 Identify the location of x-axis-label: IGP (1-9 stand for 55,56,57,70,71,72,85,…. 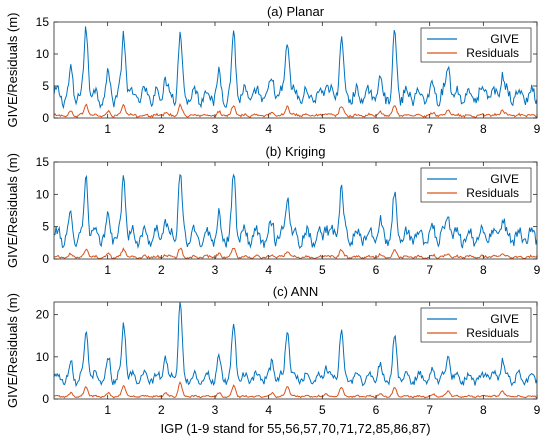
(295, 428).